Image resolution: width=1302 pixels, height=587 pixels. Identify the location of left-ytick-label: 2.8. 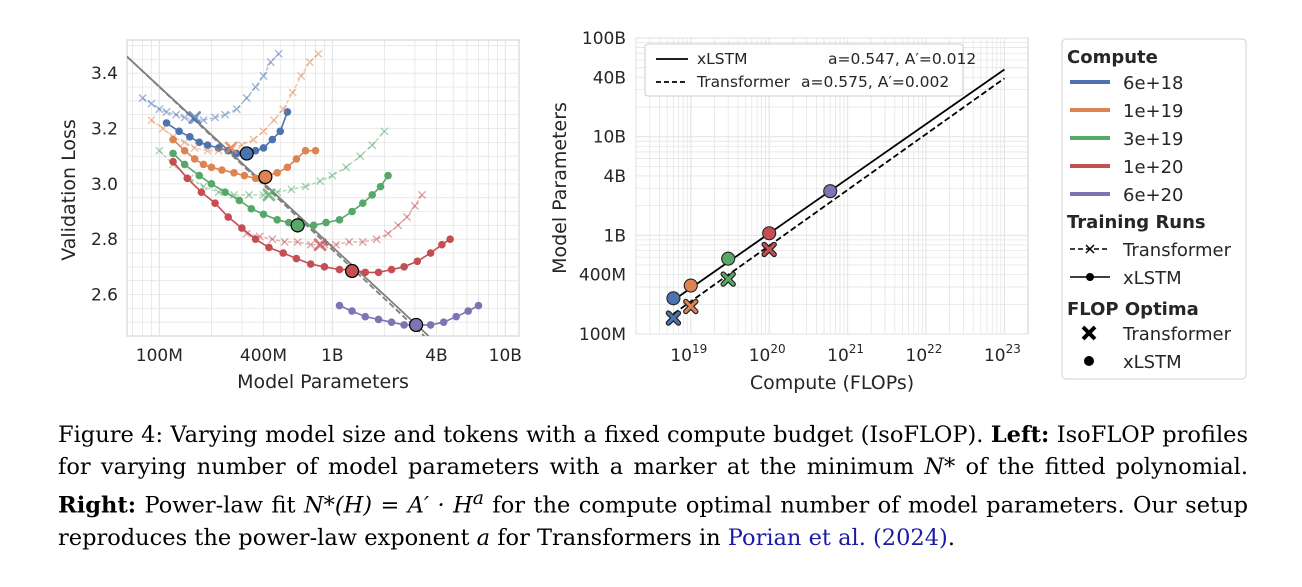
(104, 240).